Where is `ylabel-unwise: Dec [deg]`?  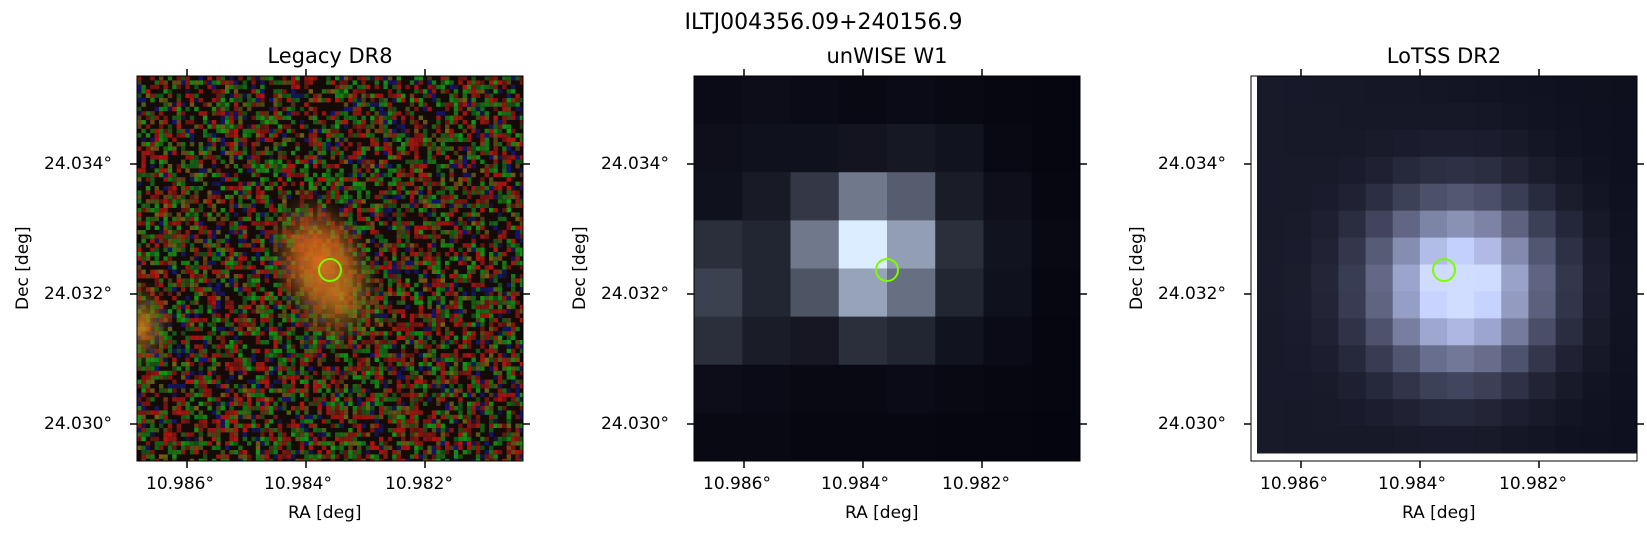 ylabel-unwise: Dec [deg] is located at coordinates (580, 268).